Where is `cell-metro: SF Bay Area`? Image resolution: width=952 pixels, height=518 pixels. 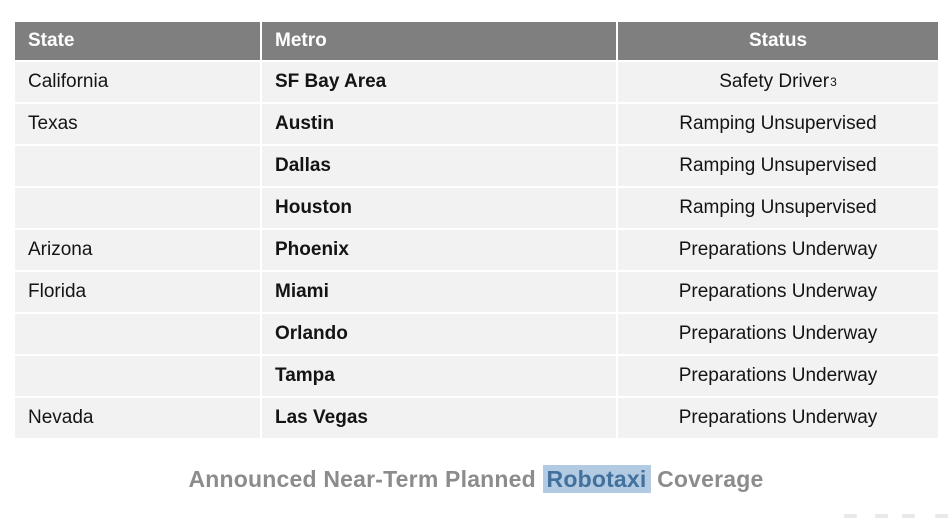
cell-metro: SF Bay Area is located at coordinates (439, 82).